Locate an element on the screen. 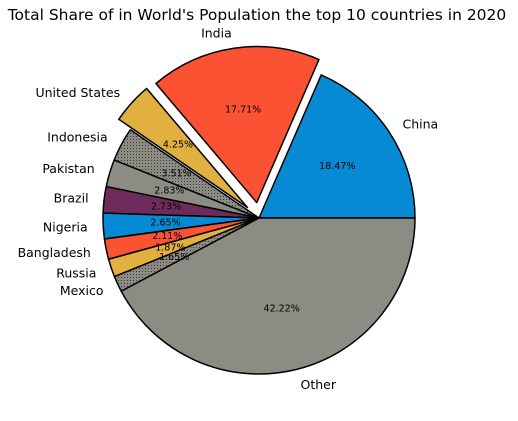 The height and width of the screenshot is (421, 518). pct-label-pakistan: 2.83% is located at coordinates (169, 191).